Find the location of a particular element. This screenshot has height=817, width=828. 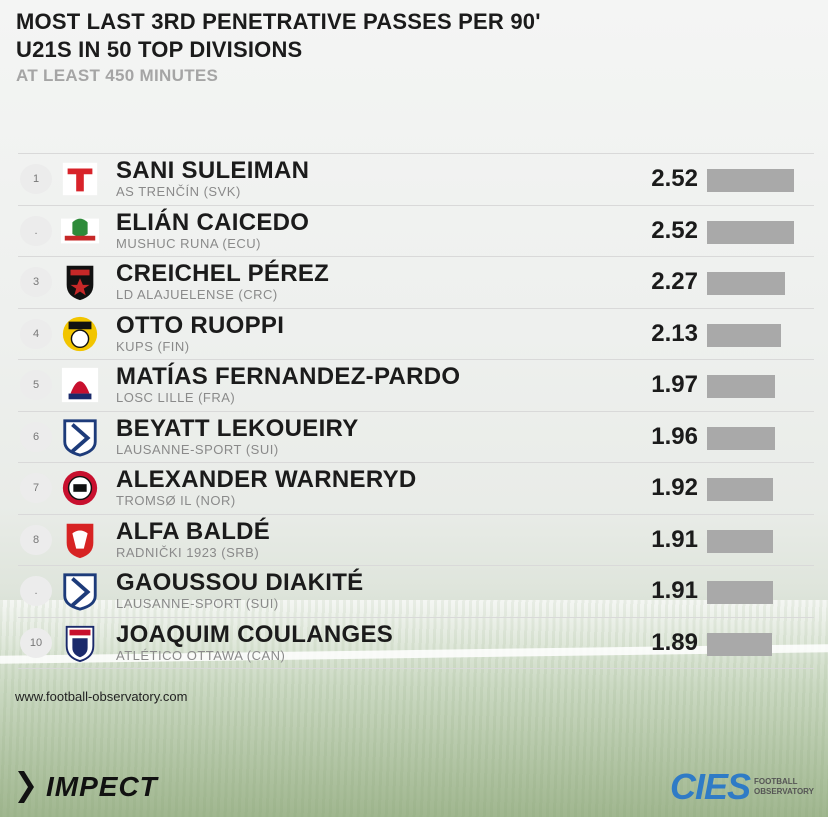

table-row: 4 OTTO RUOPPI KUPS (FIN) 2.13 is located at coordinates (416, 333).